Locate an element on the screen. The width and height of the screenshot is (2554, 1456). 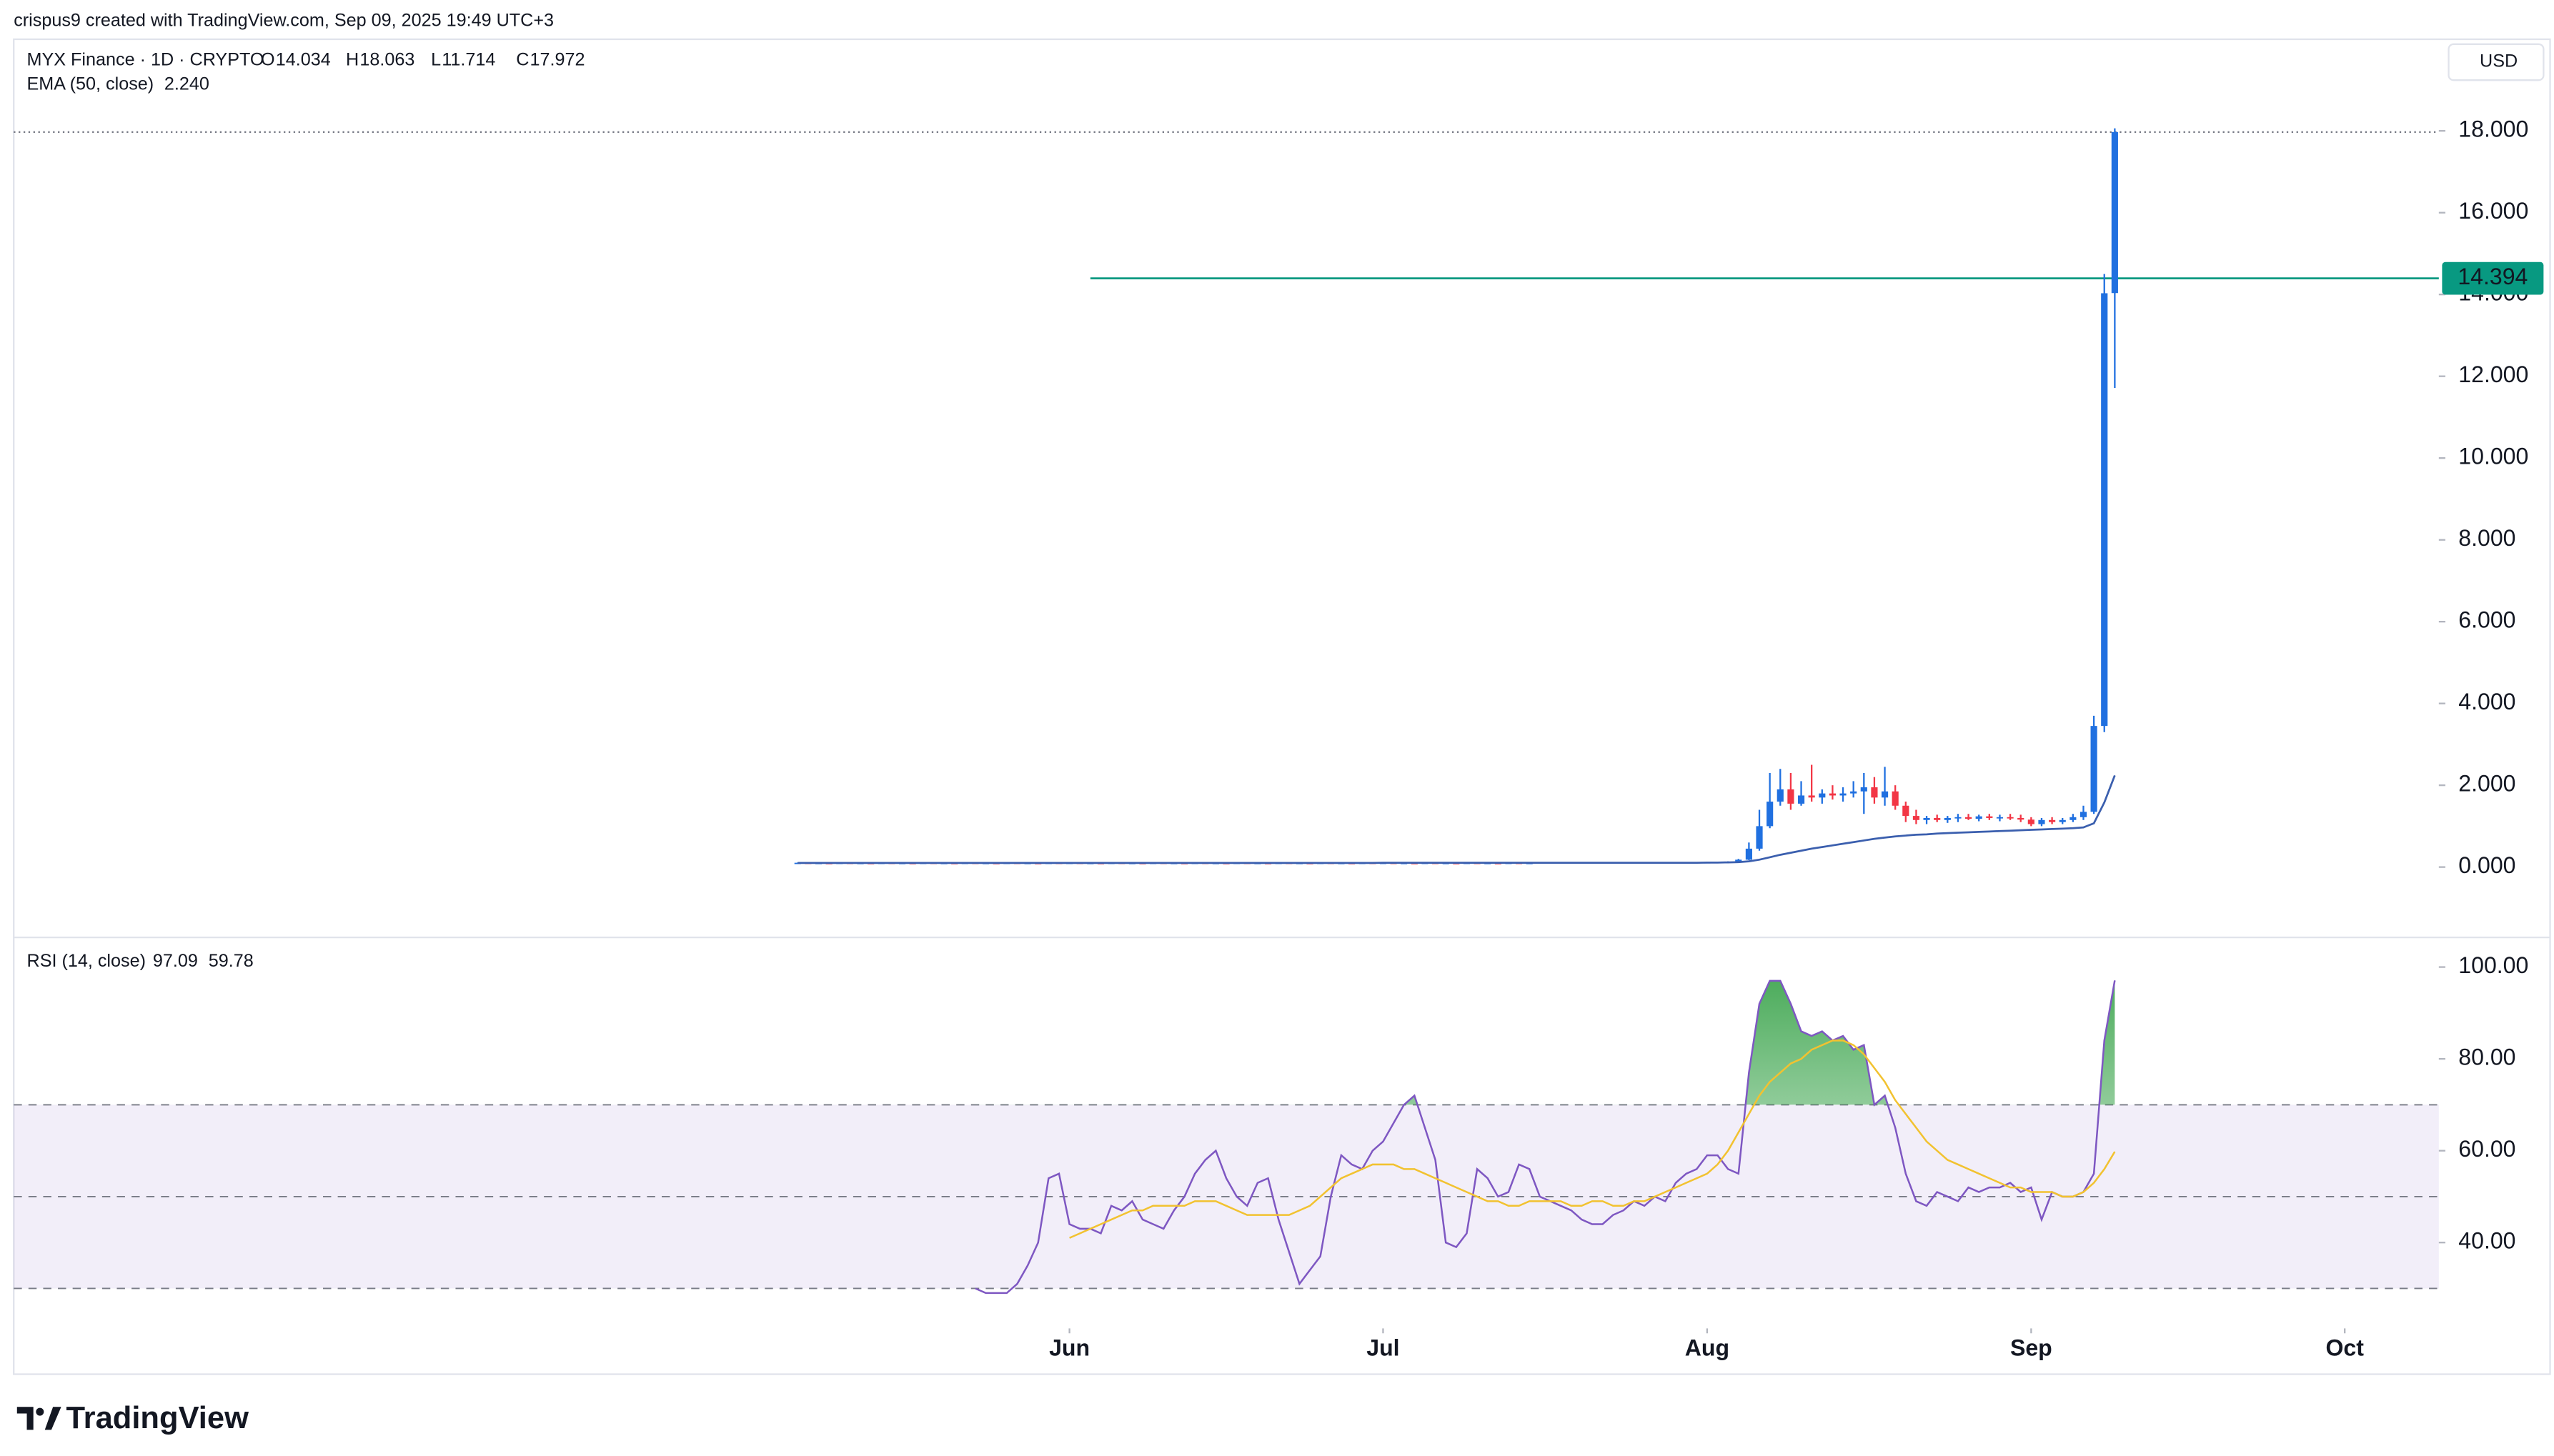
y-tick-label: 4.000 is located at coordinates (2486, 701).